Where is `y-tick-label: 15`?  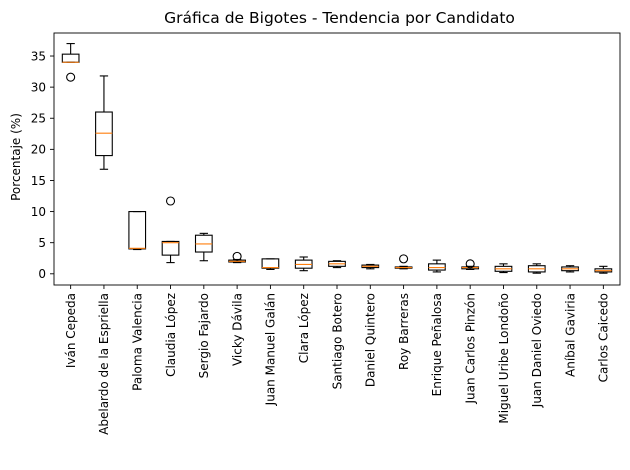 y-tick-label: 15 is located at coordinates (38, 181).